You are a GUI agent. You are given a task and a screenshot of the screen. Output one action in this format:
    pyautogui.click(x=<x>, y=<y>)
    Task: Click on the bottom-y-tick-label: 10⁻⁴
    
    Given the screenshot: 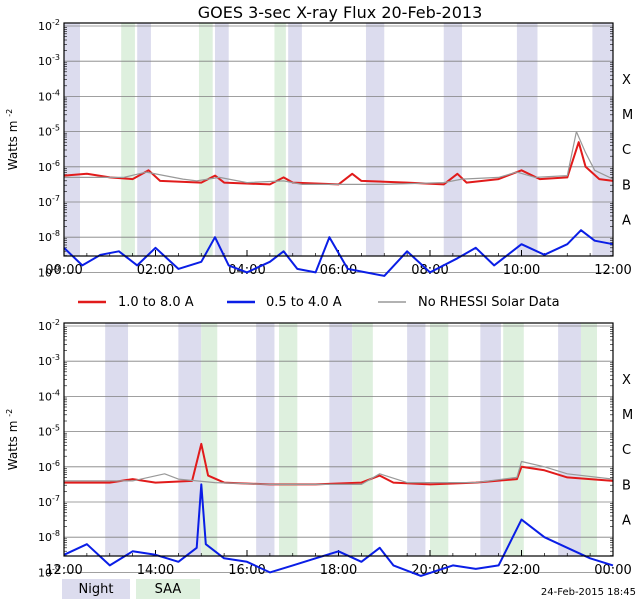 What is the action you would take?
    pyautogui.click(x=49, y=395)
    